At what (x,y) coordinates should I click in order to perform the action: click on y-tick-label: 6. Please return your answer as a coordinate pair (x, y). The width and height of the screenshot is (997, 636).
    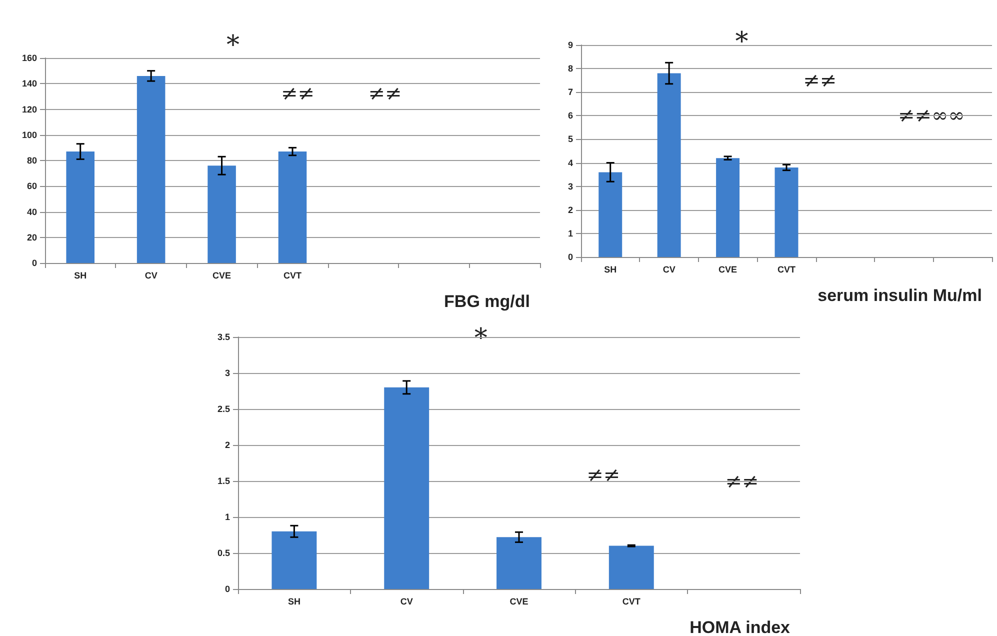
    Looking at the image, I should click on (570, 115).